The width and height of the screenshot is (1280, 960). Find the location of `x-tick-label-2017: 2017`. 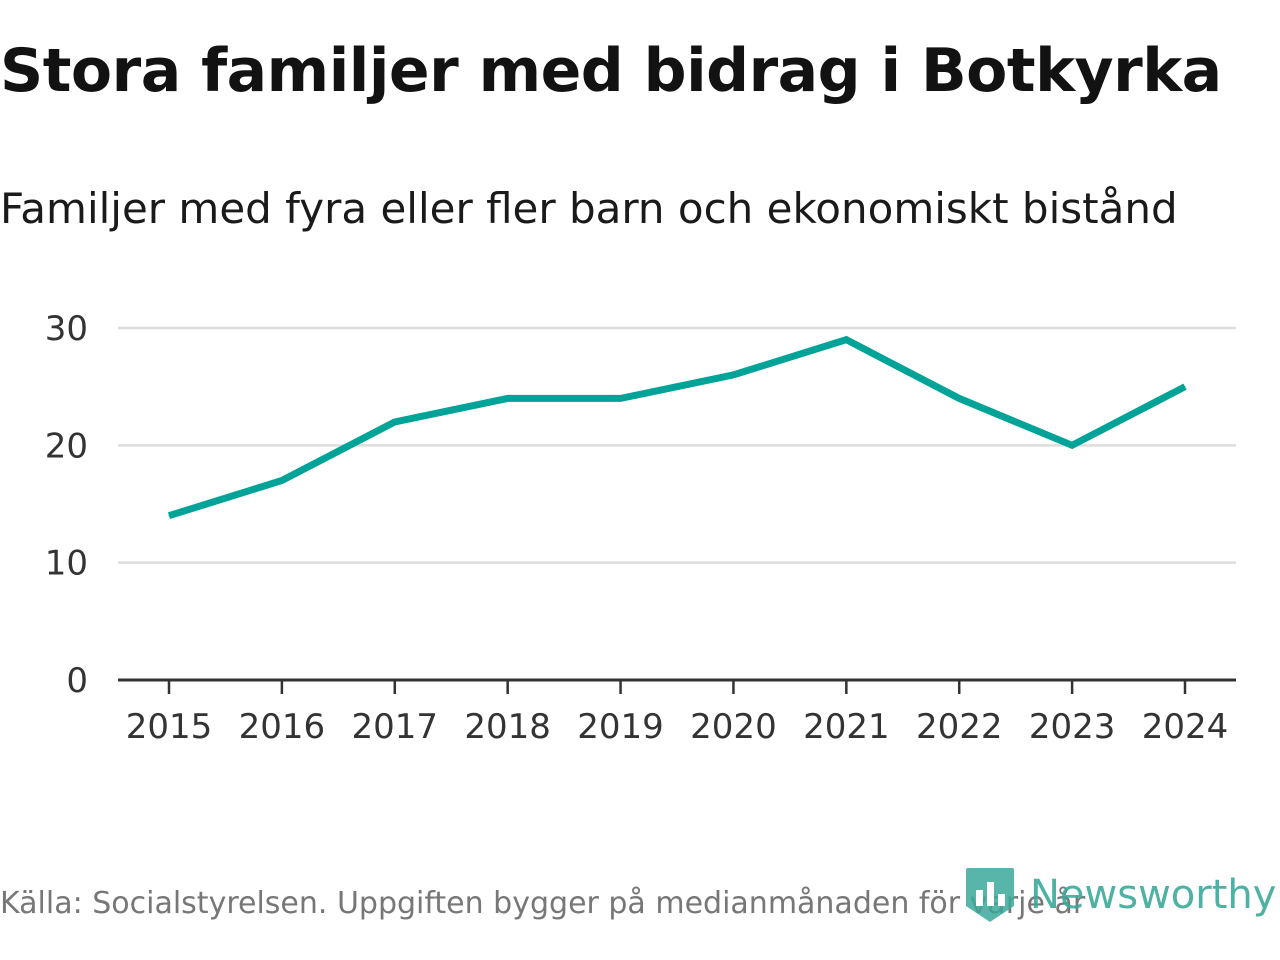

x-tick-label-2017: 2017 is located at coordinates (395, 727).